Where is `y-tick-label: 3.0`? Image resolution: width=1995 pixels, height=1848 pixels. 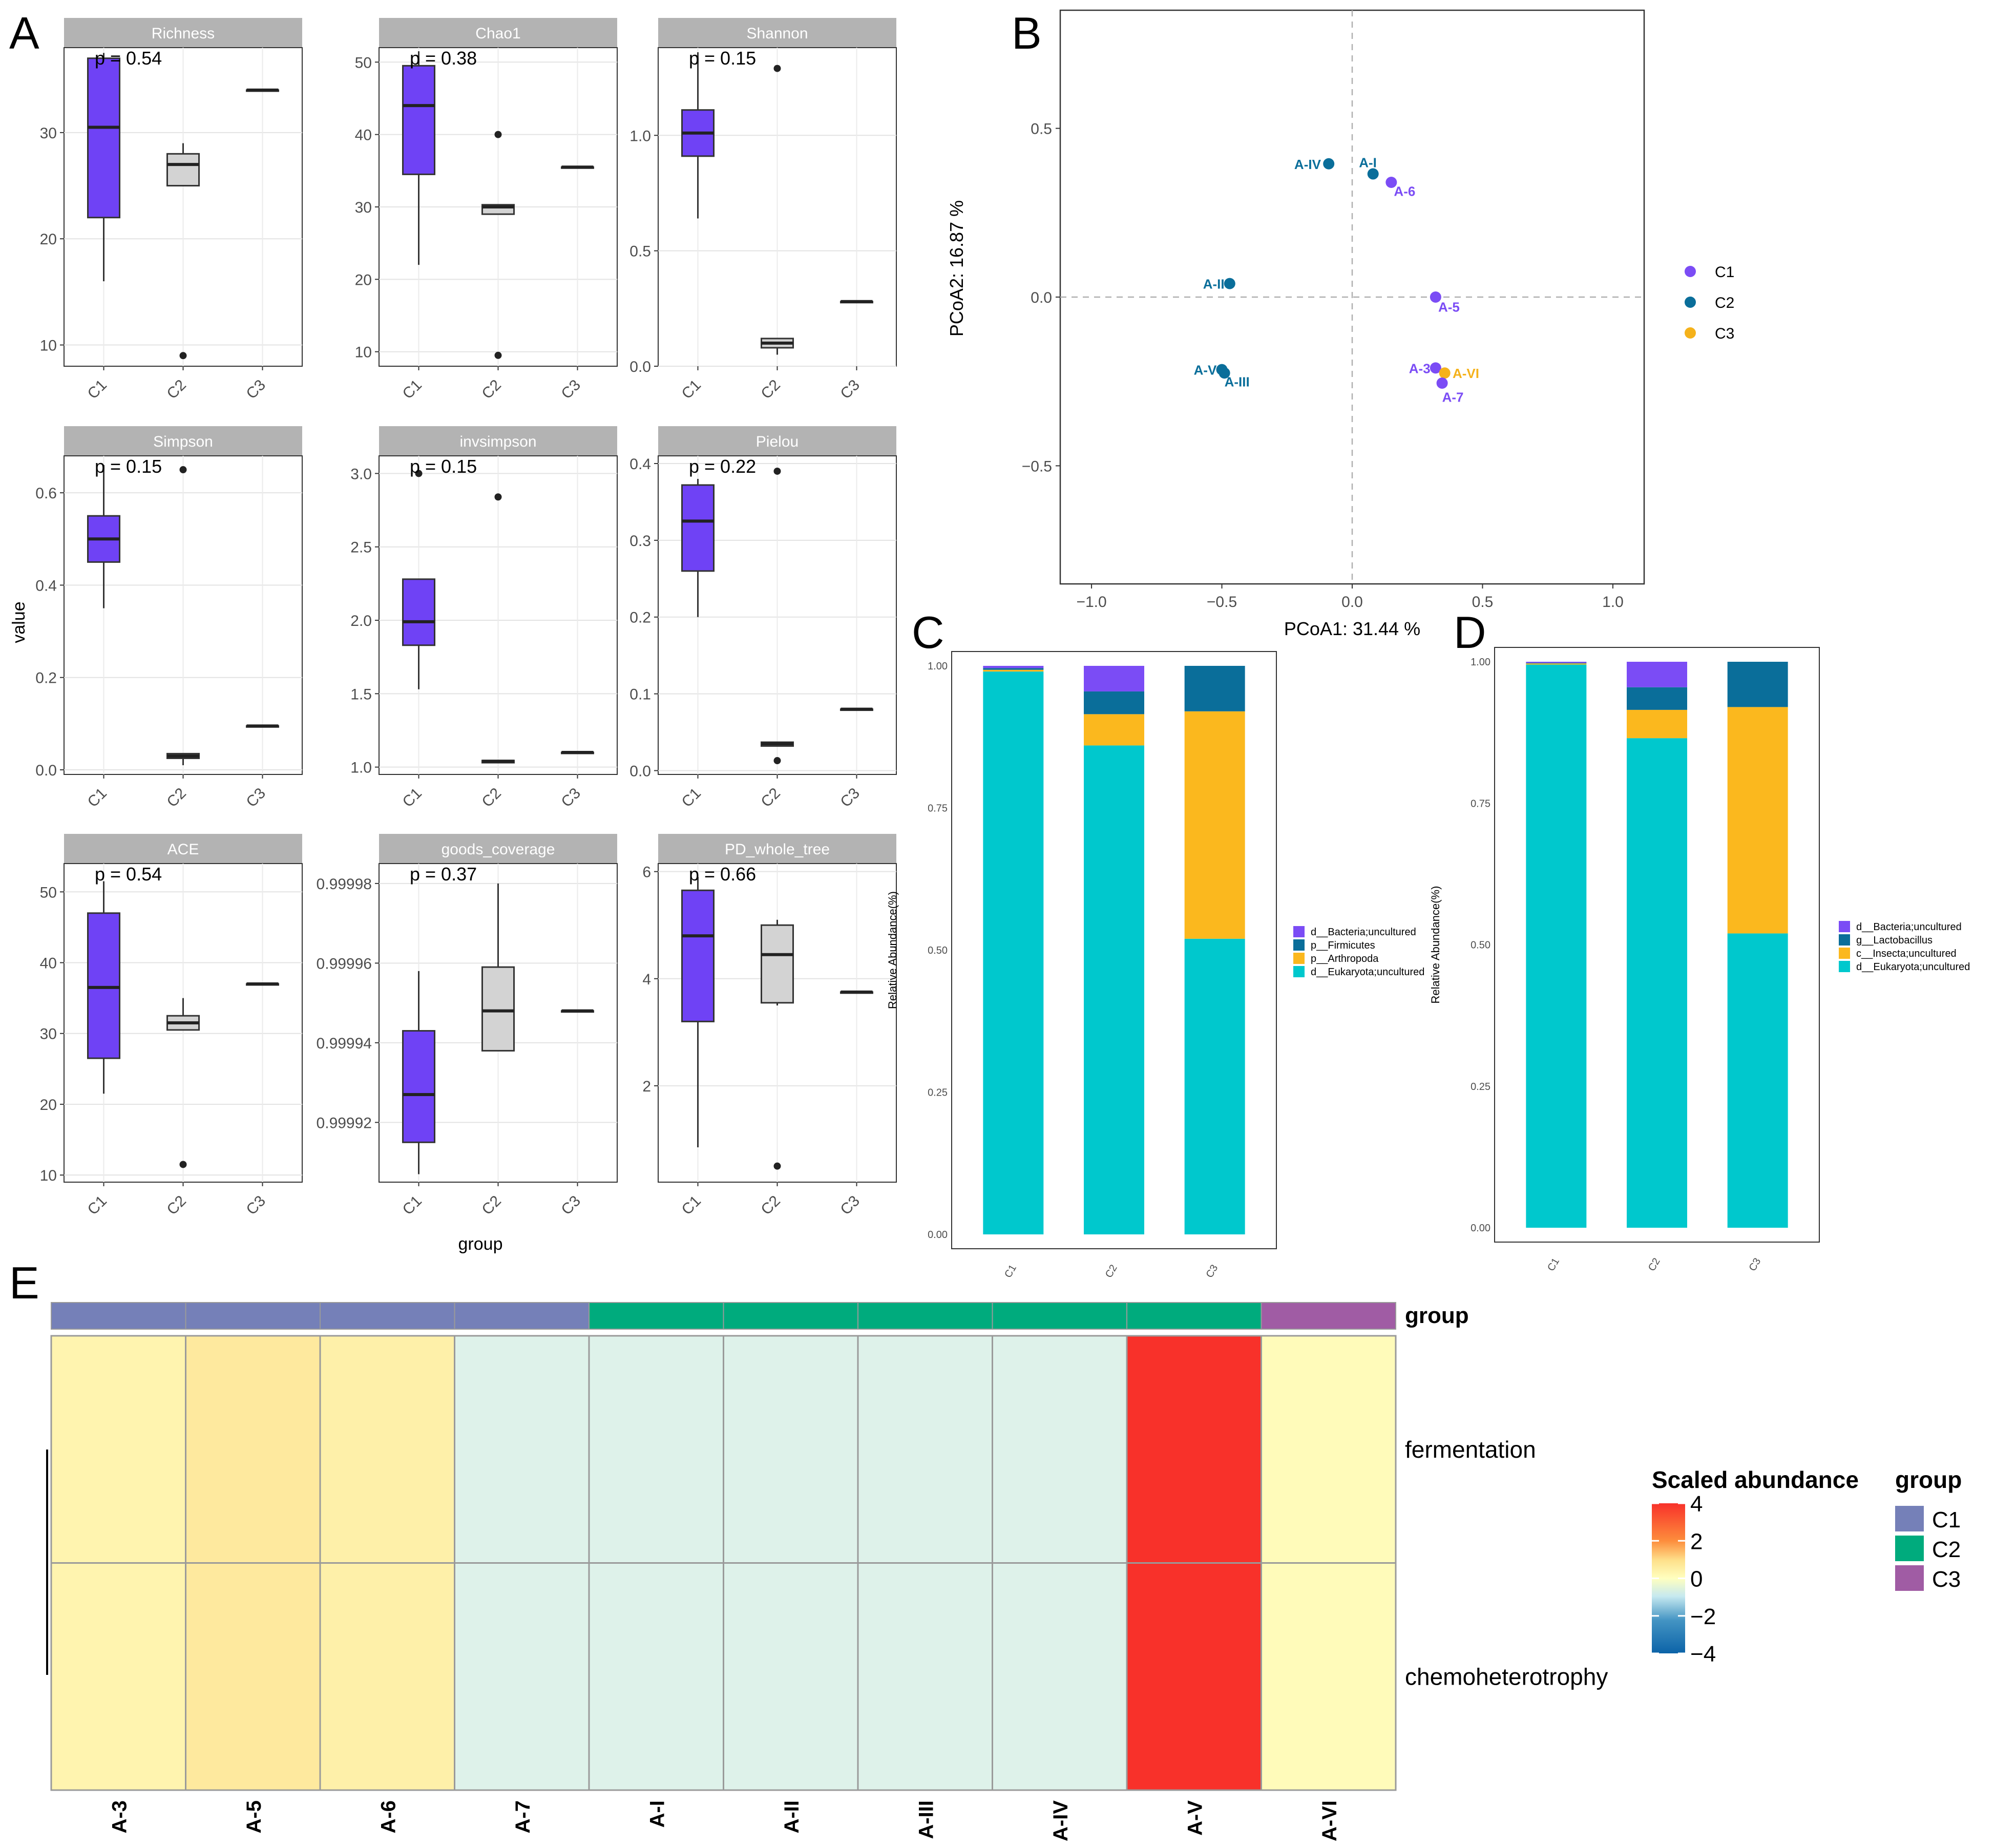
y-tick-label: 3.0 is located at coordinates (361, 474).